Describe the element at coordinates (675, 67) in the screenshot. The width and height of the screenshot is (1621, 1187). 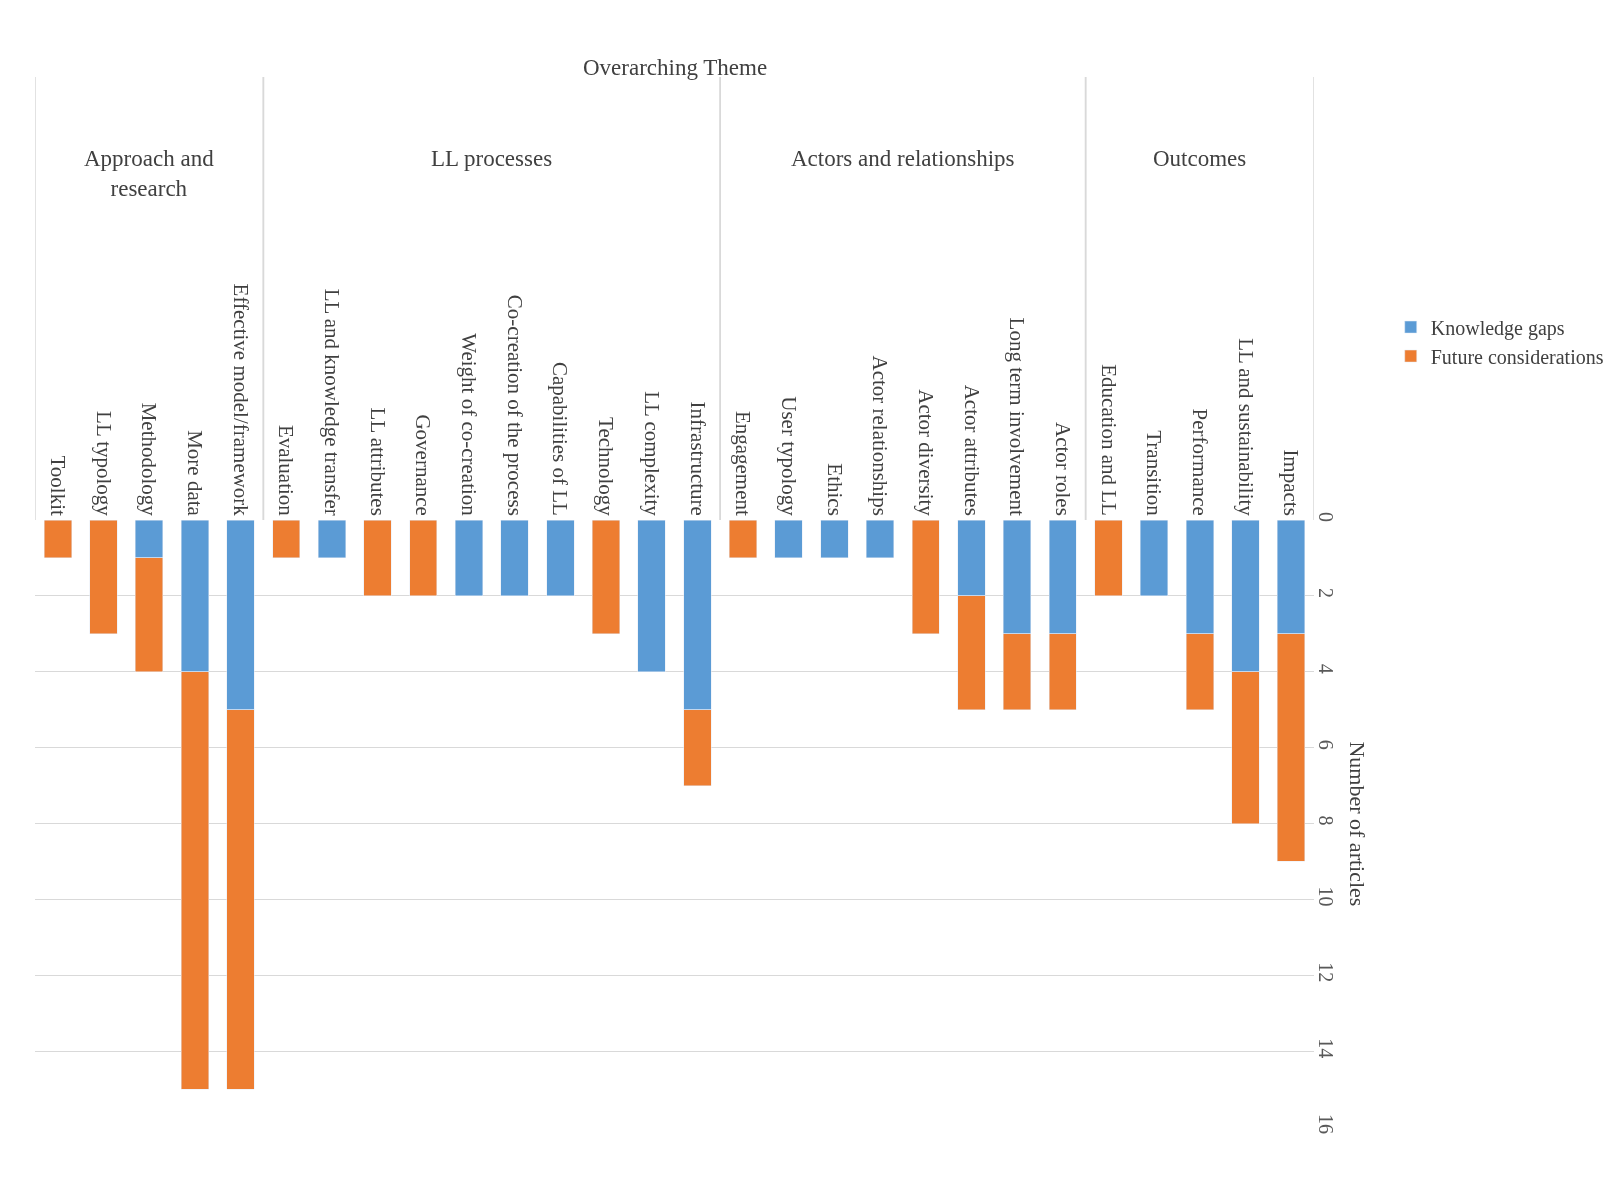
I see `text: Overarching Theme` at that location.